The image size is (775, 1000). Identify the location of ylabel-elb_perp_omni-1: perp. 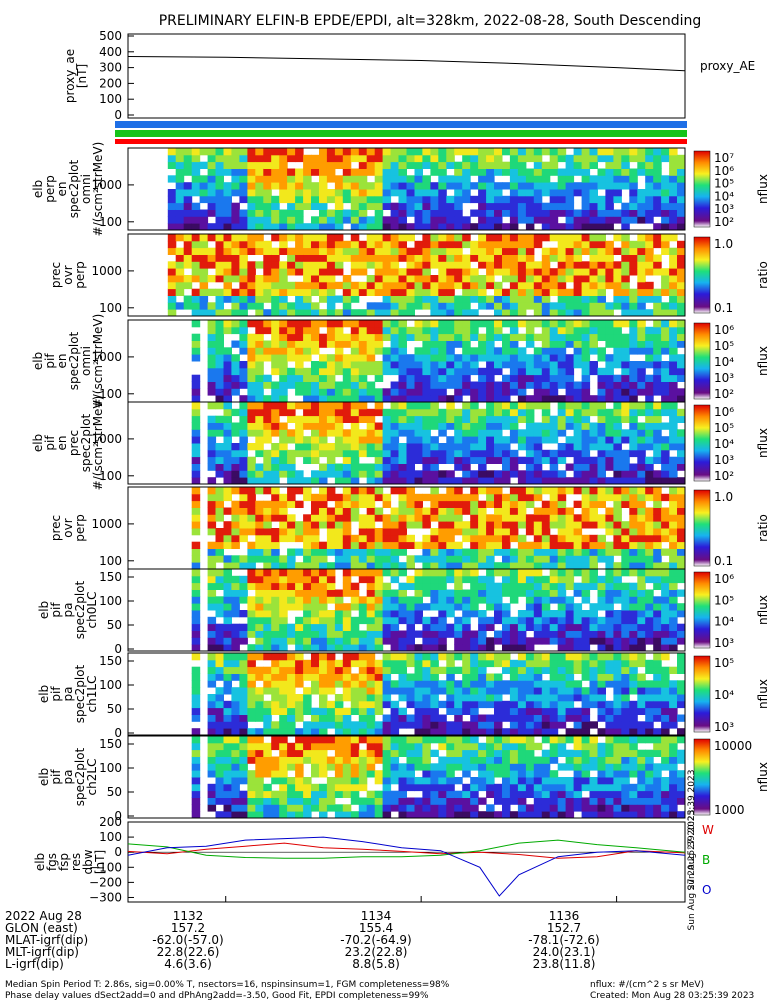
(50, 189).